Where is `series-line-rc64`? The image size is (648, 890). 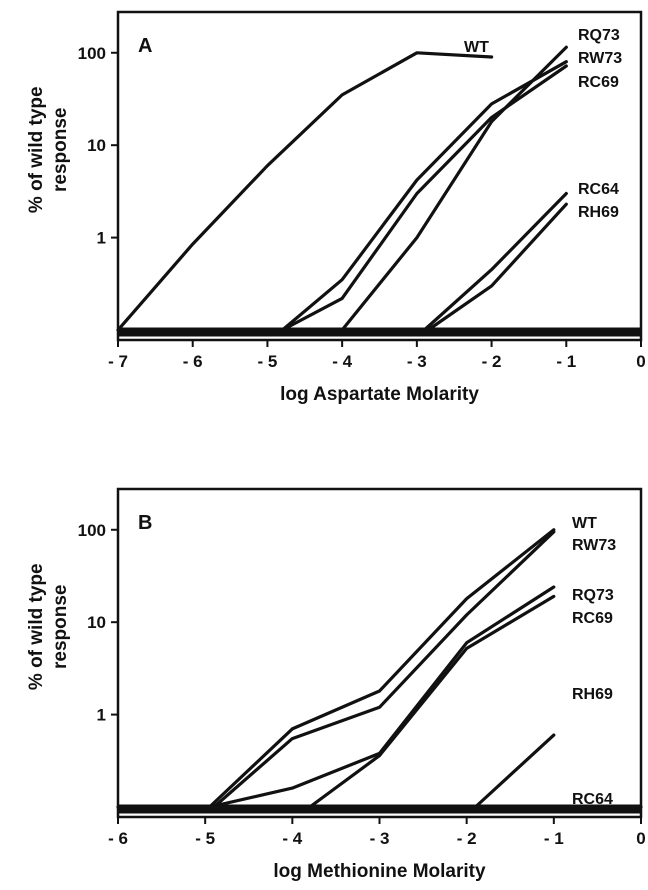 series-line-rc64 is located at coordinates (495, 261).